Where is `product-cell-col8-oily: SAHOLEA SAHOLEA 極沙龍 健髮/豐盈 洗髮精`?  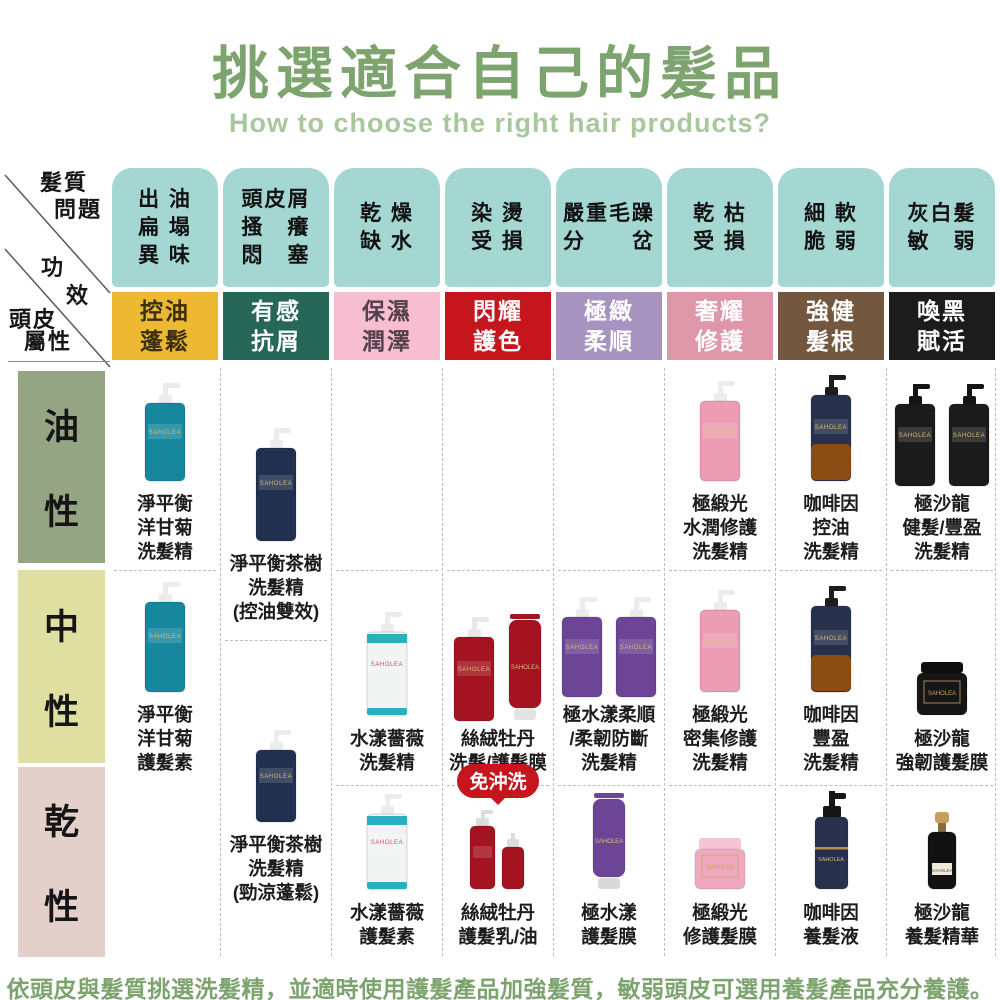
product-cell-col8-oily: SAHOLEA SAHOLEA 極沙龍 健髮/豐盈 洗髮精 is located at coordinates (942, 469).